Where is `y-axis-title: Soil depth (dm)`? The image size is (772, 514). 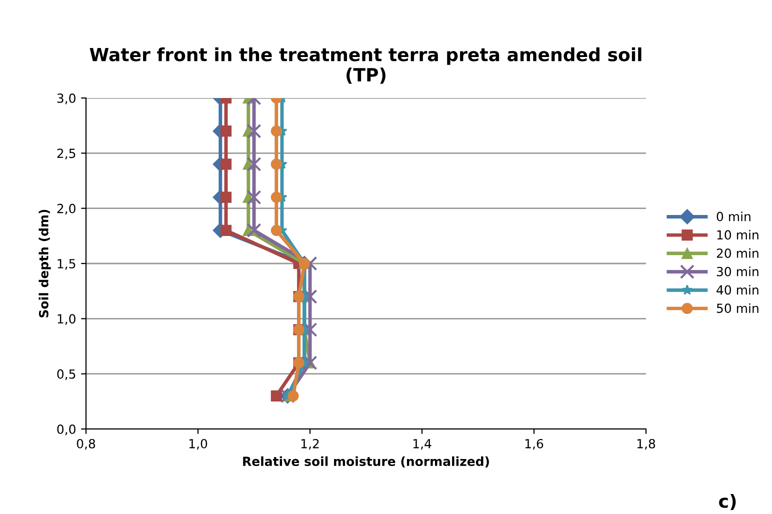
y-axis-title: Soil depth (dm) is located at coordinates (44, 264).